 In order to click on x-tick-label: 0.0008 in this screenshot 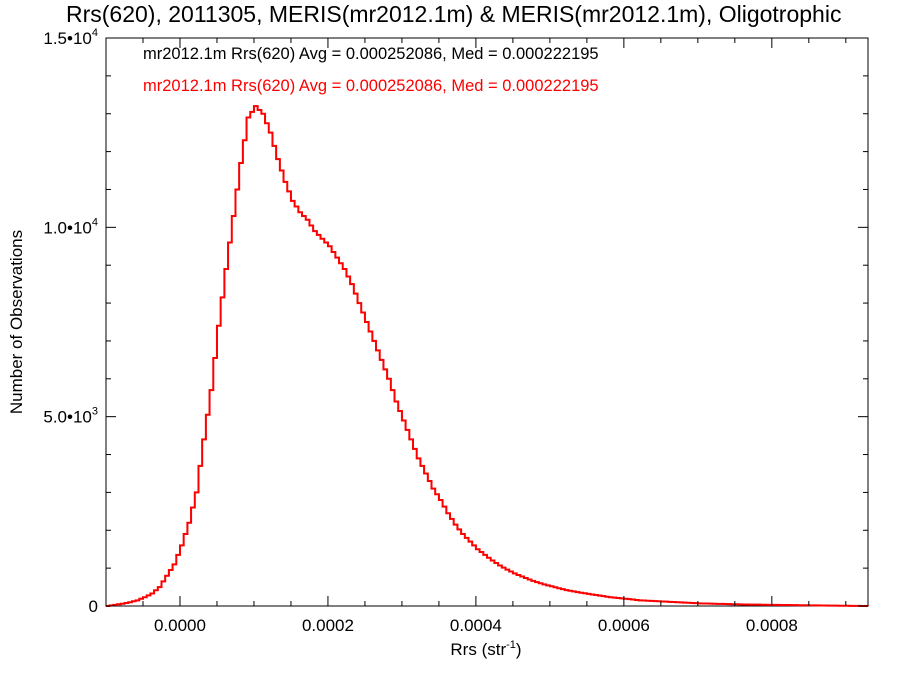, I will do `click(772, 625)`.